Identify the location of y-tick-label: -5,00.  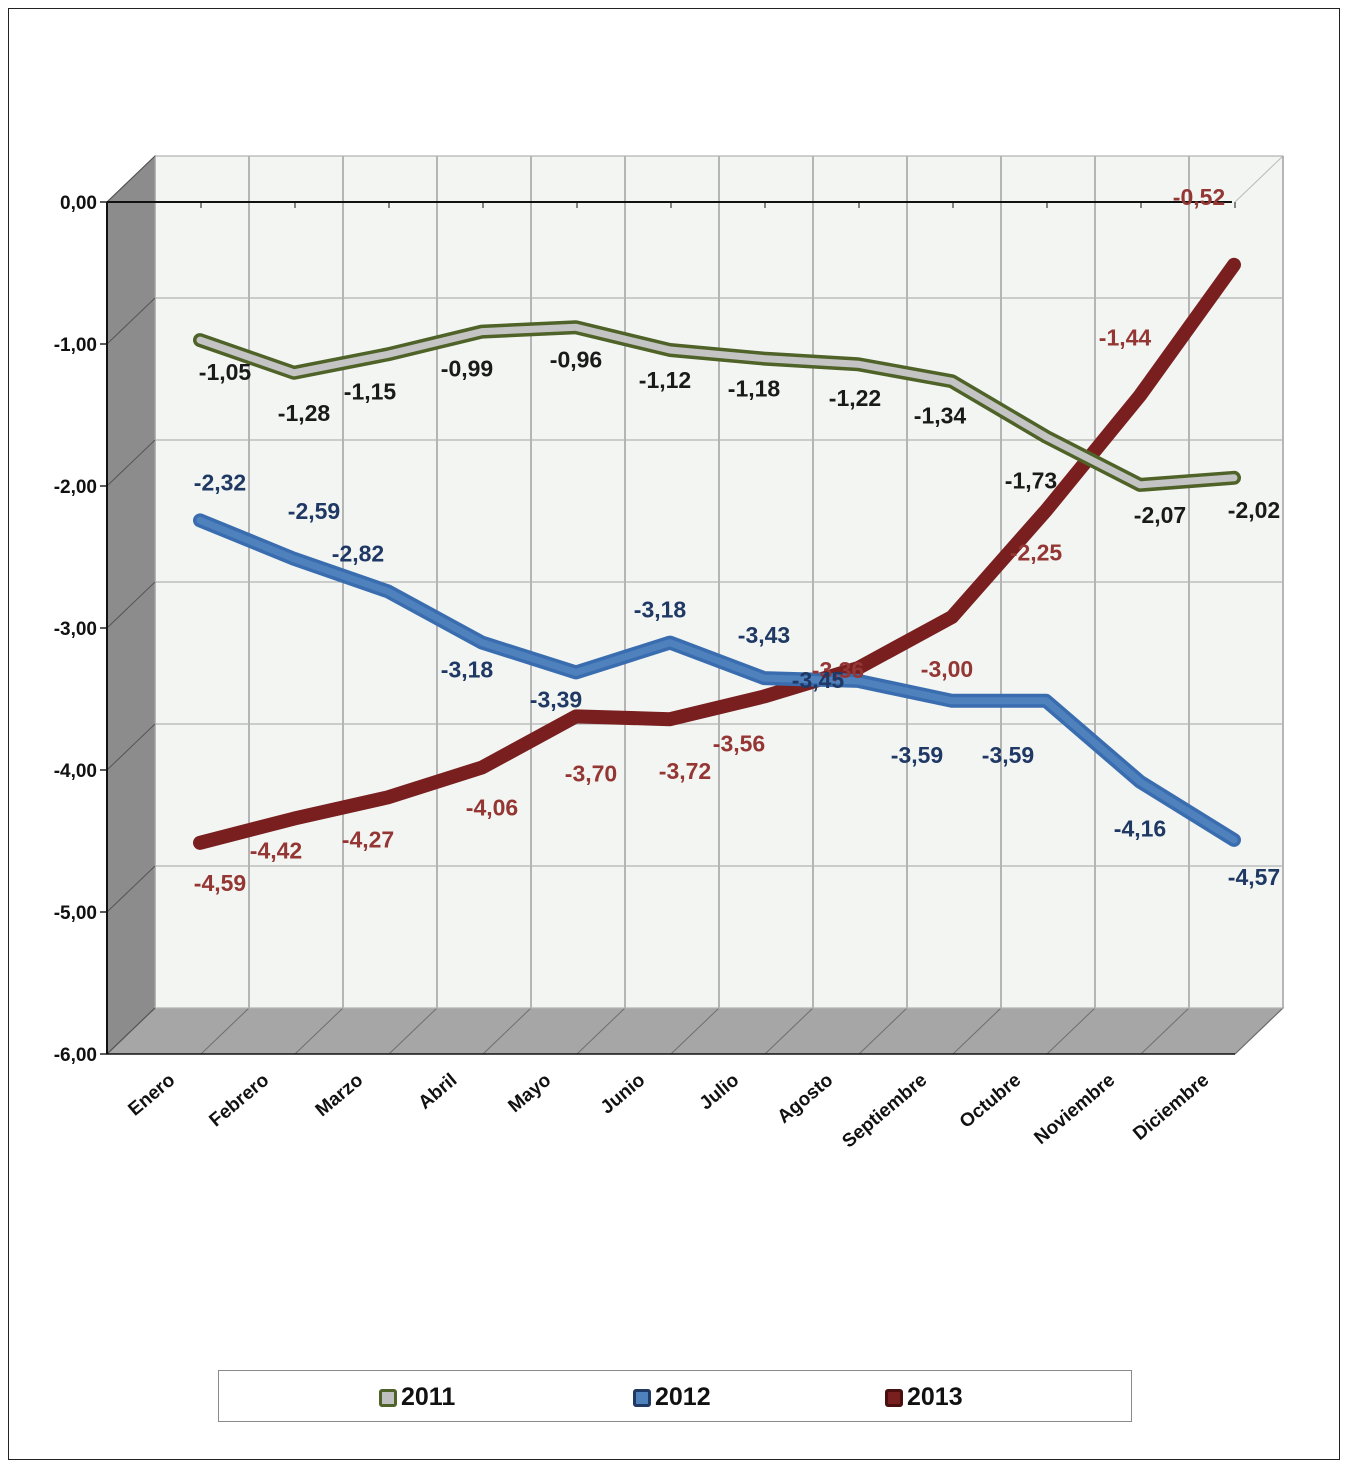
(75, 913).